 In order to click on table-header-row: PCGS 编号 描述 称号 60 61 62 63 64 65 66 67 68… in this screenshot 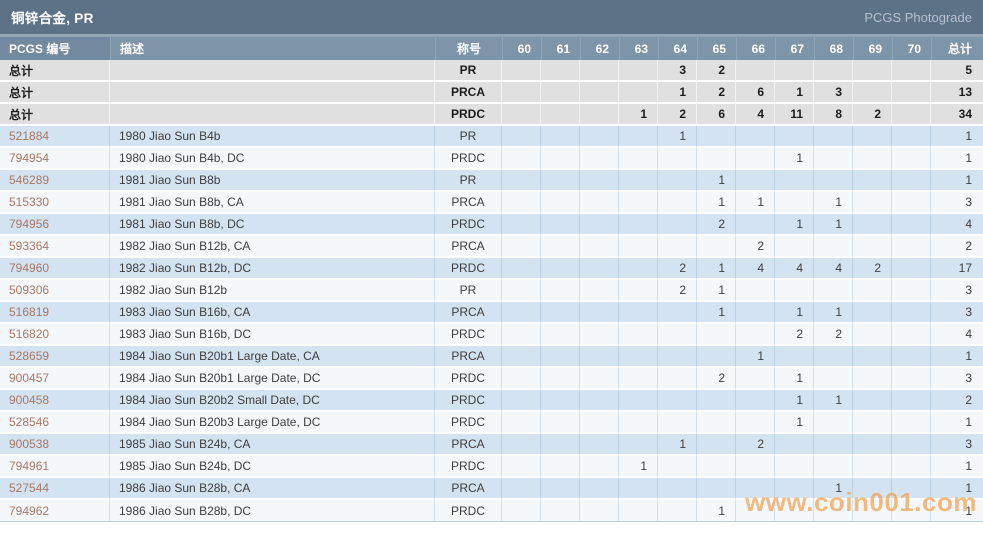, I will do `click(491, 48)`.